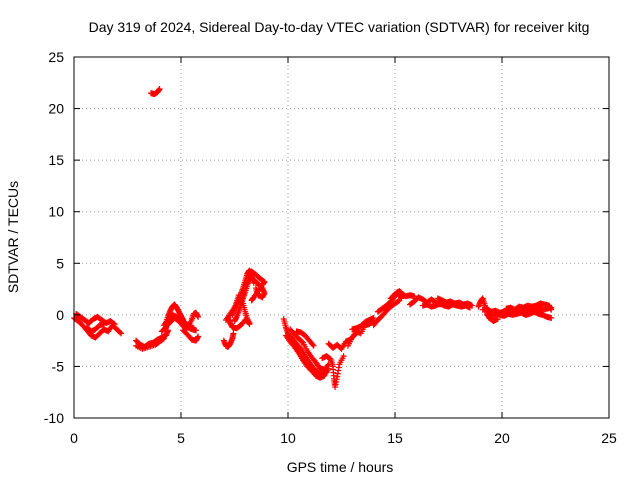  What do you see at coordinates (60, 315) in the screenshot?
I see `y-tick-label: 0` at bounding box center [60, 315].